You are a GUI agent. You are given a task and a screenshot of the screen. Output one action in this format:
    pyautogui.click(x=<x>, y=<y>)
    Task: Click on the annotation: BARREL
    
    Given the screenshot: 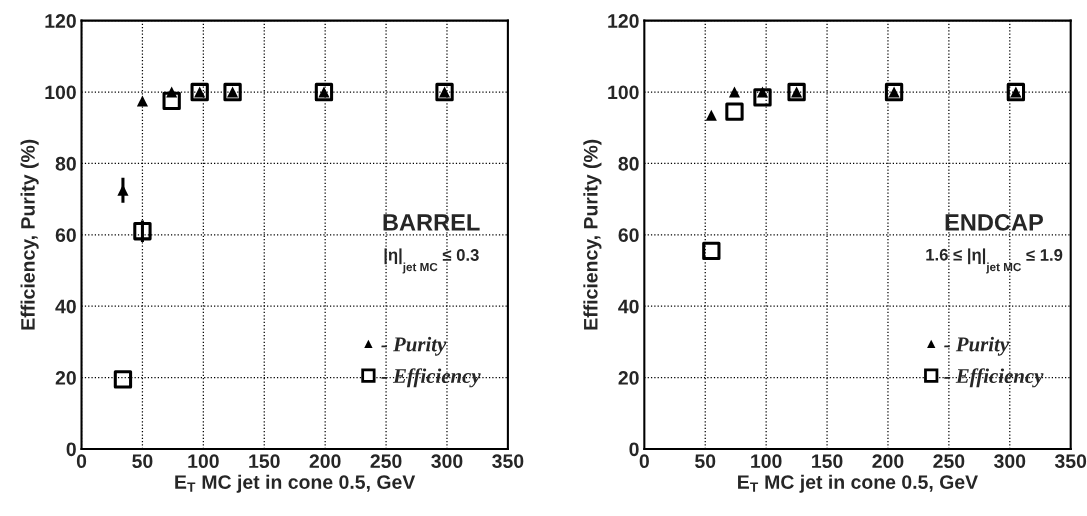 What is the action you would take?
    pyautogui.click(x=431, y=222)
    